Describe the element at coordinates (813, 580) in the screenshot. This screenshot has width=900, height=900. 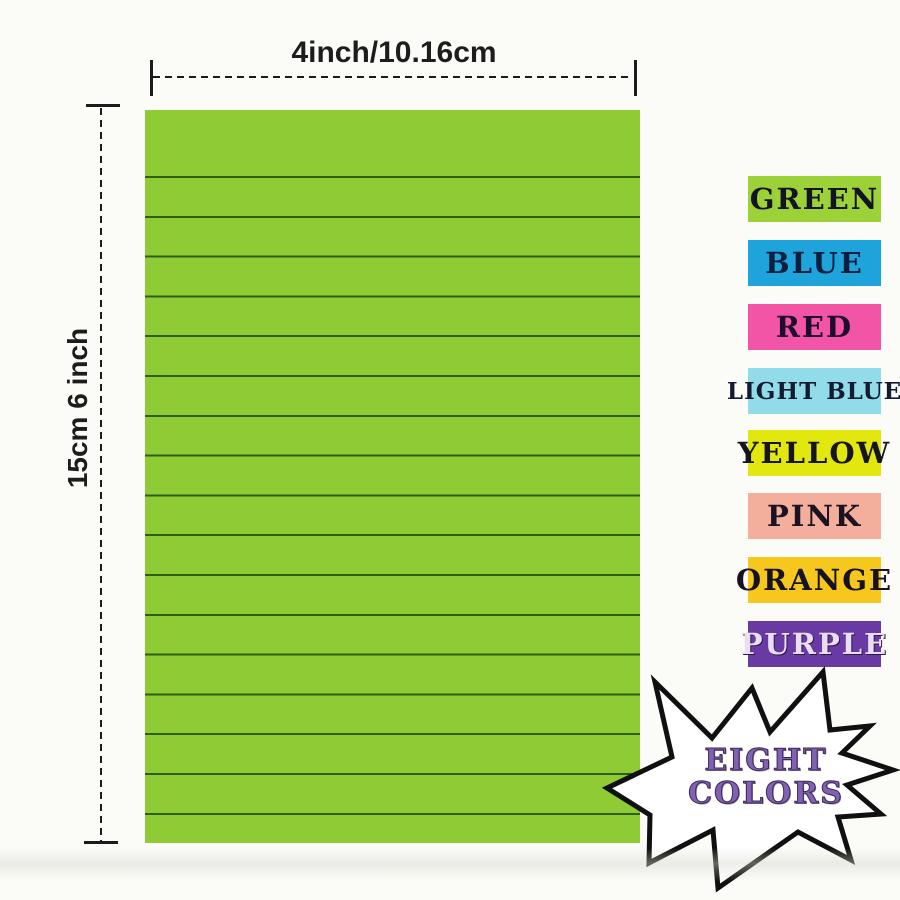
I see `color-swatch-orange: ORANGE` at that location.